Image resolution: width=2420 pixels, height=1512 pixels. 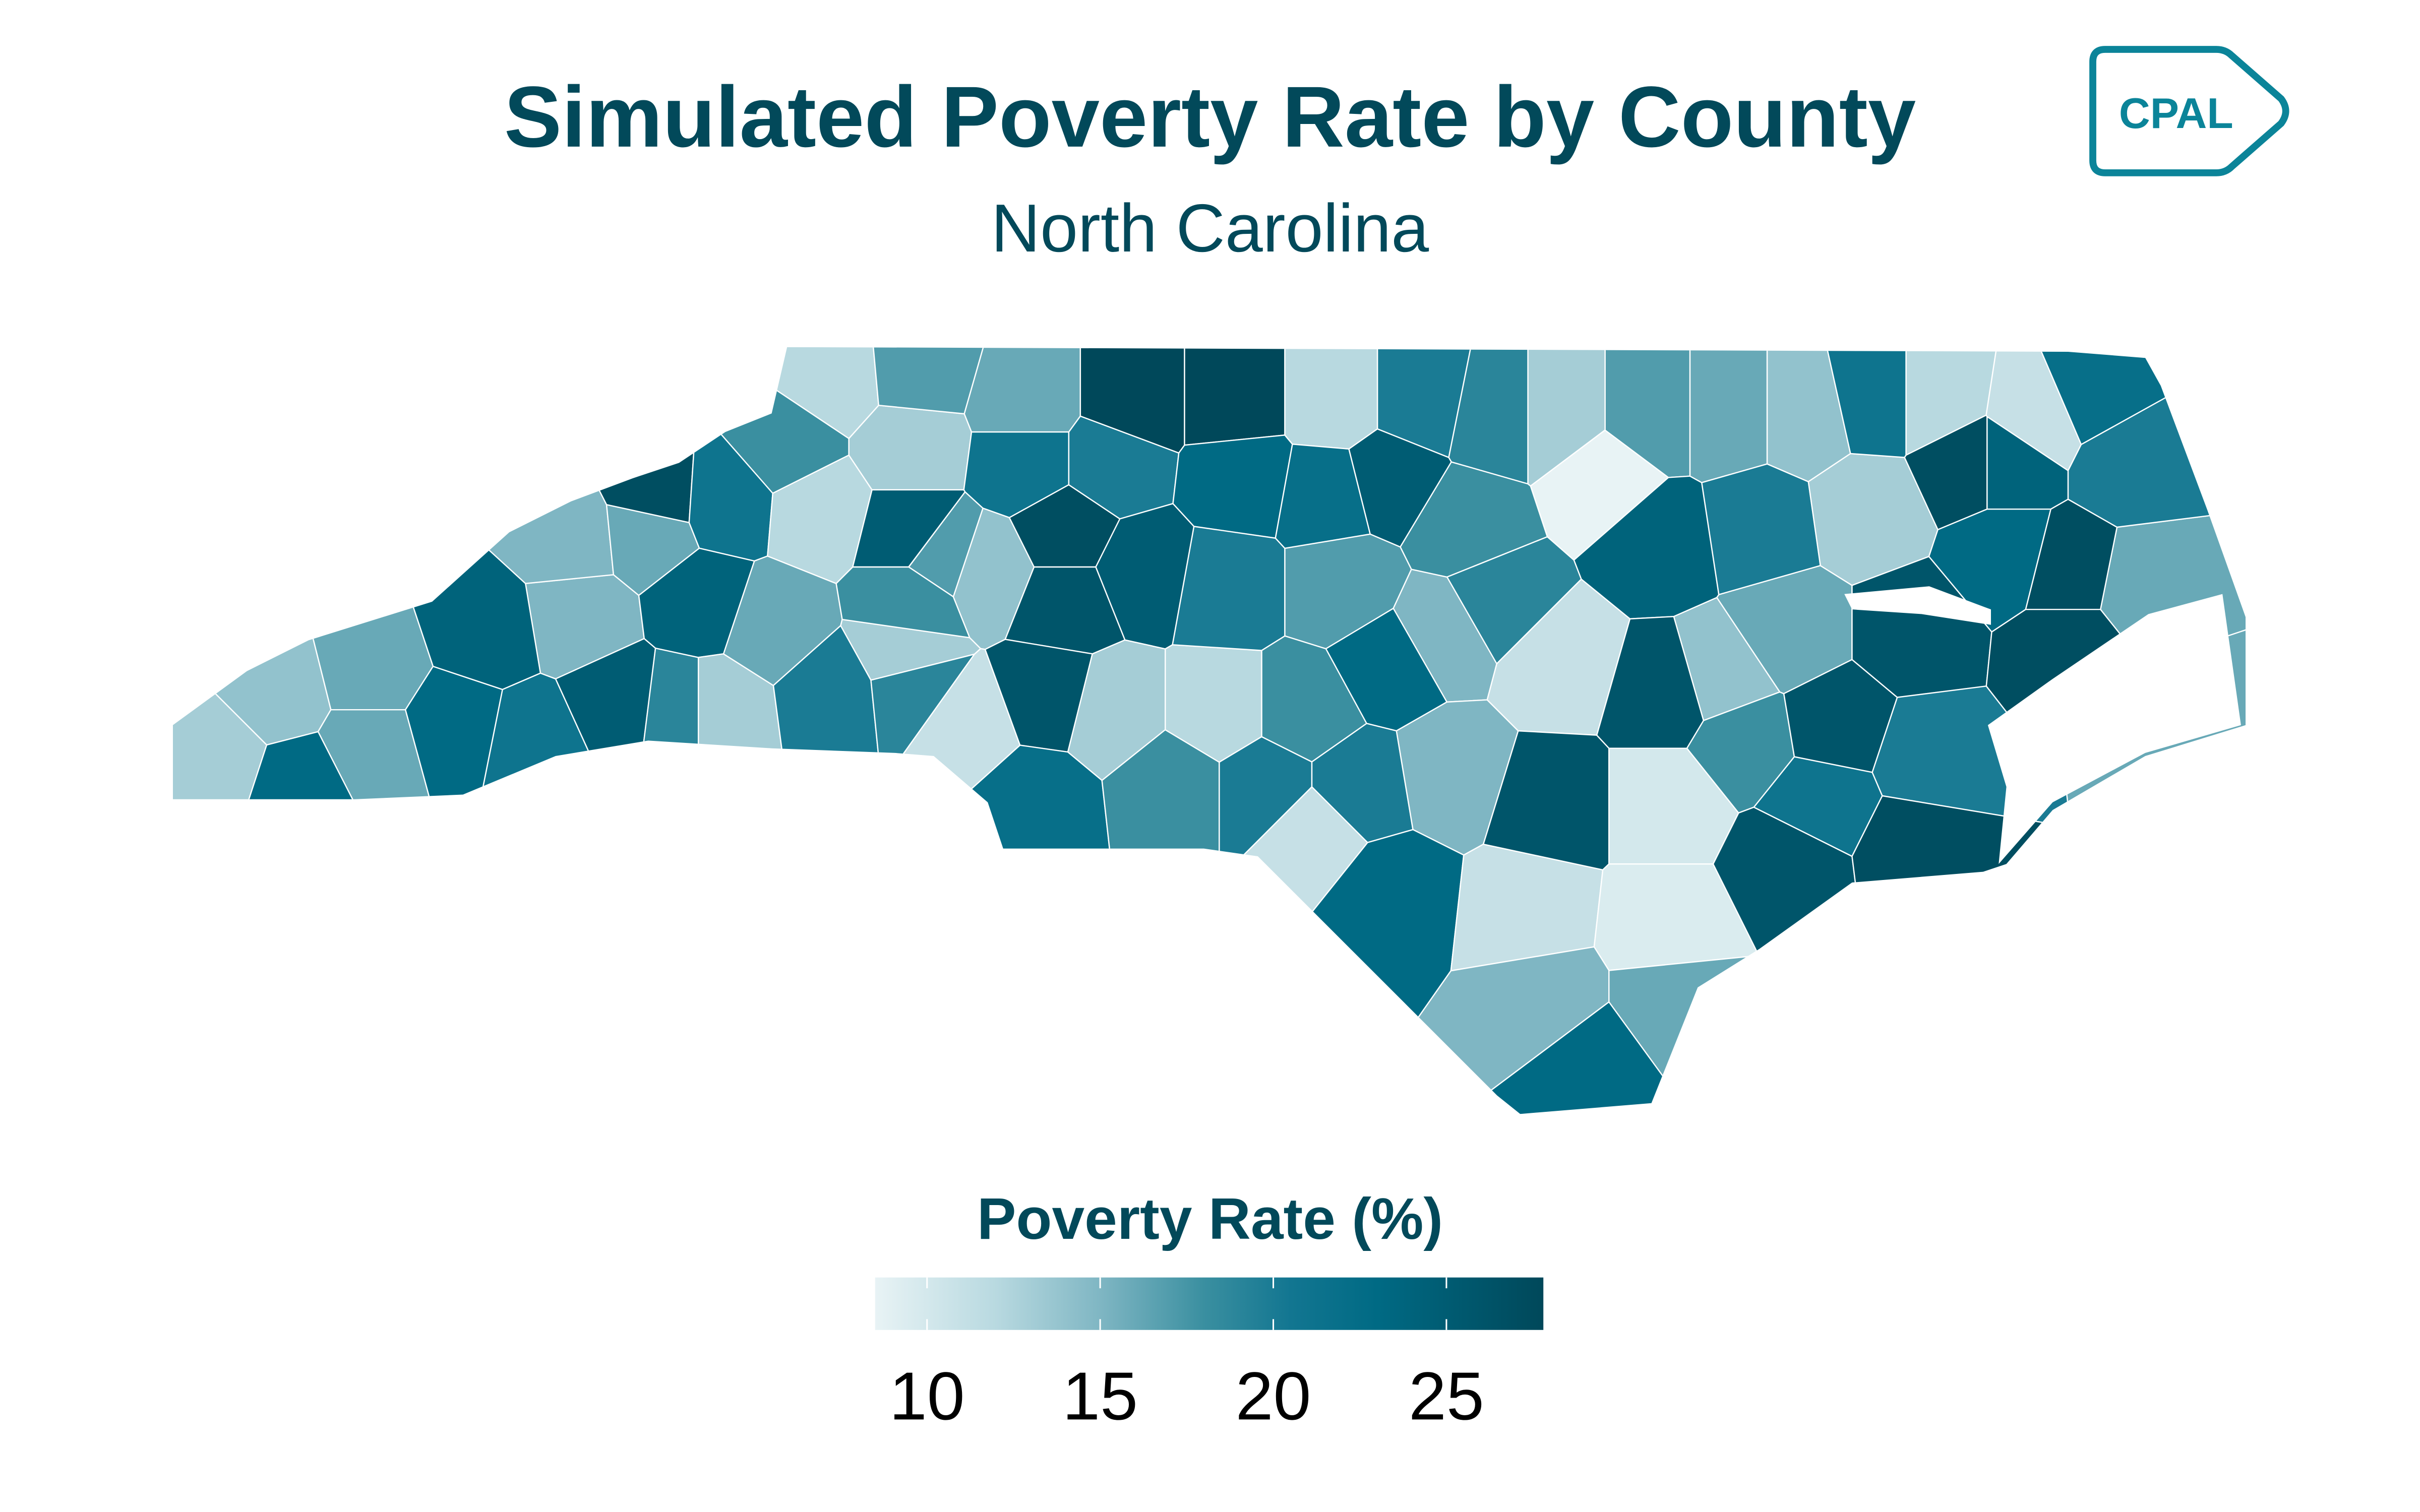 What do you see at coordinates (1273, 1396) in the screenshot?
I see `legend-tick-label: 20` at bounding box center [1273, 1396].